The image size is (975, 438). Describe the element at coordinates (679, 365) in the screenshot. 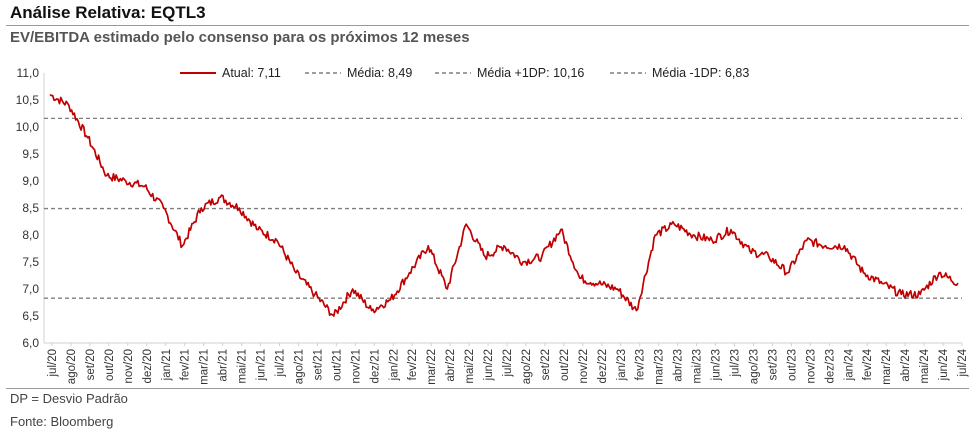

I see `x-tick-label: abr/23` at that location.